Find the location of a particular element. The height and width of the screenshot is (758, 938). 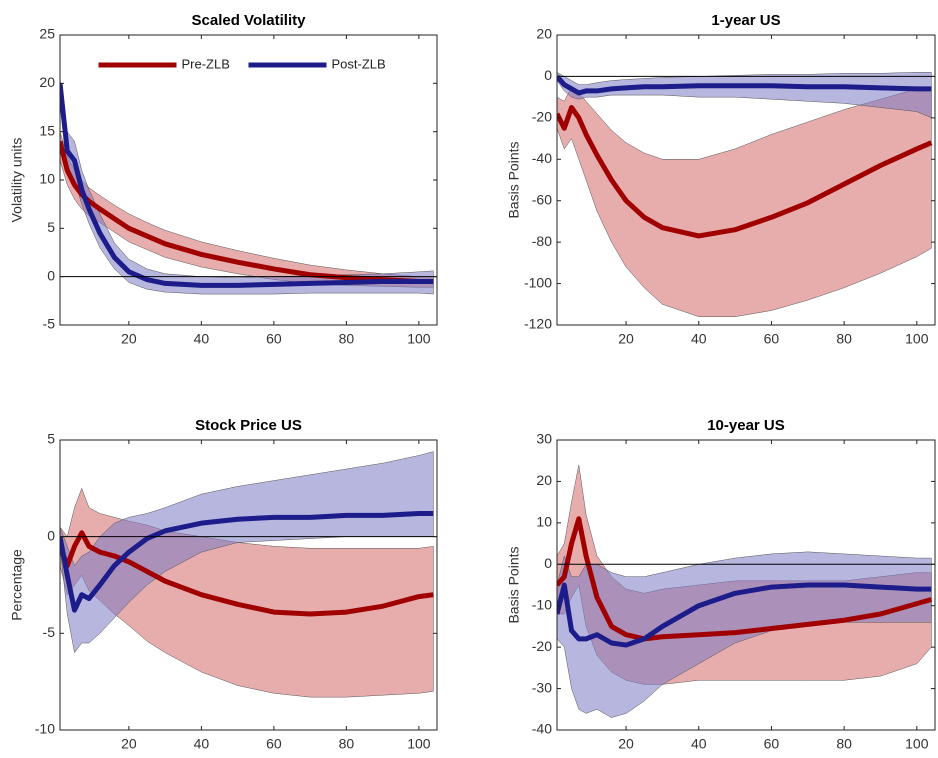

y-tick-label: -60 is located at coordinates (542, 199).